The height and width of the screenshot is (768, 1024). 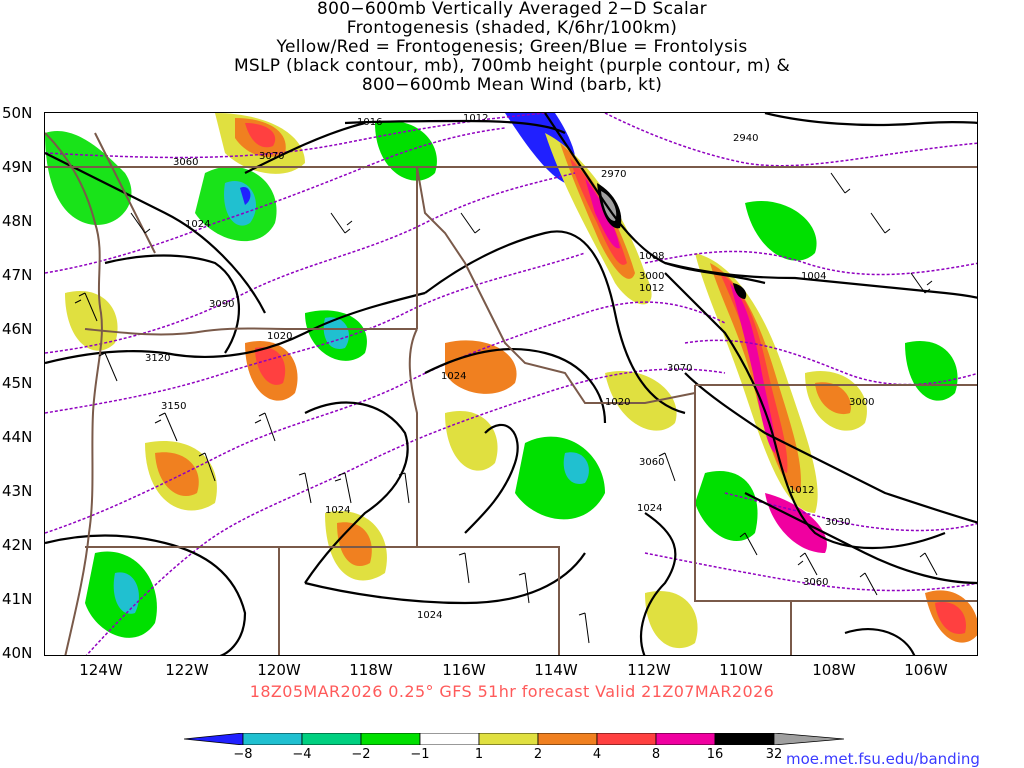 What do you see at coordinates (361, 754) in the screenshot?
I see `colorbar-label: −2` at bounding box center [361, 754].